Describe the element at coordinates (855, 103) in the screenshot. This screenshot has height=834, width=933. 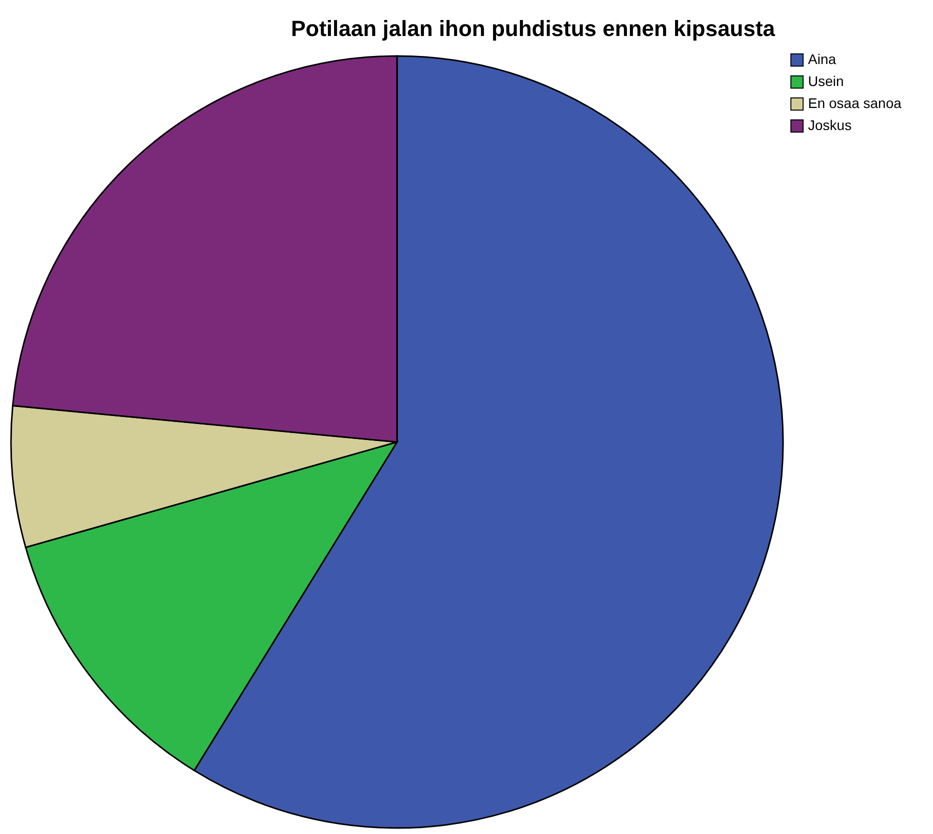
I see `legend-label: En osaa sanoa` at that location.